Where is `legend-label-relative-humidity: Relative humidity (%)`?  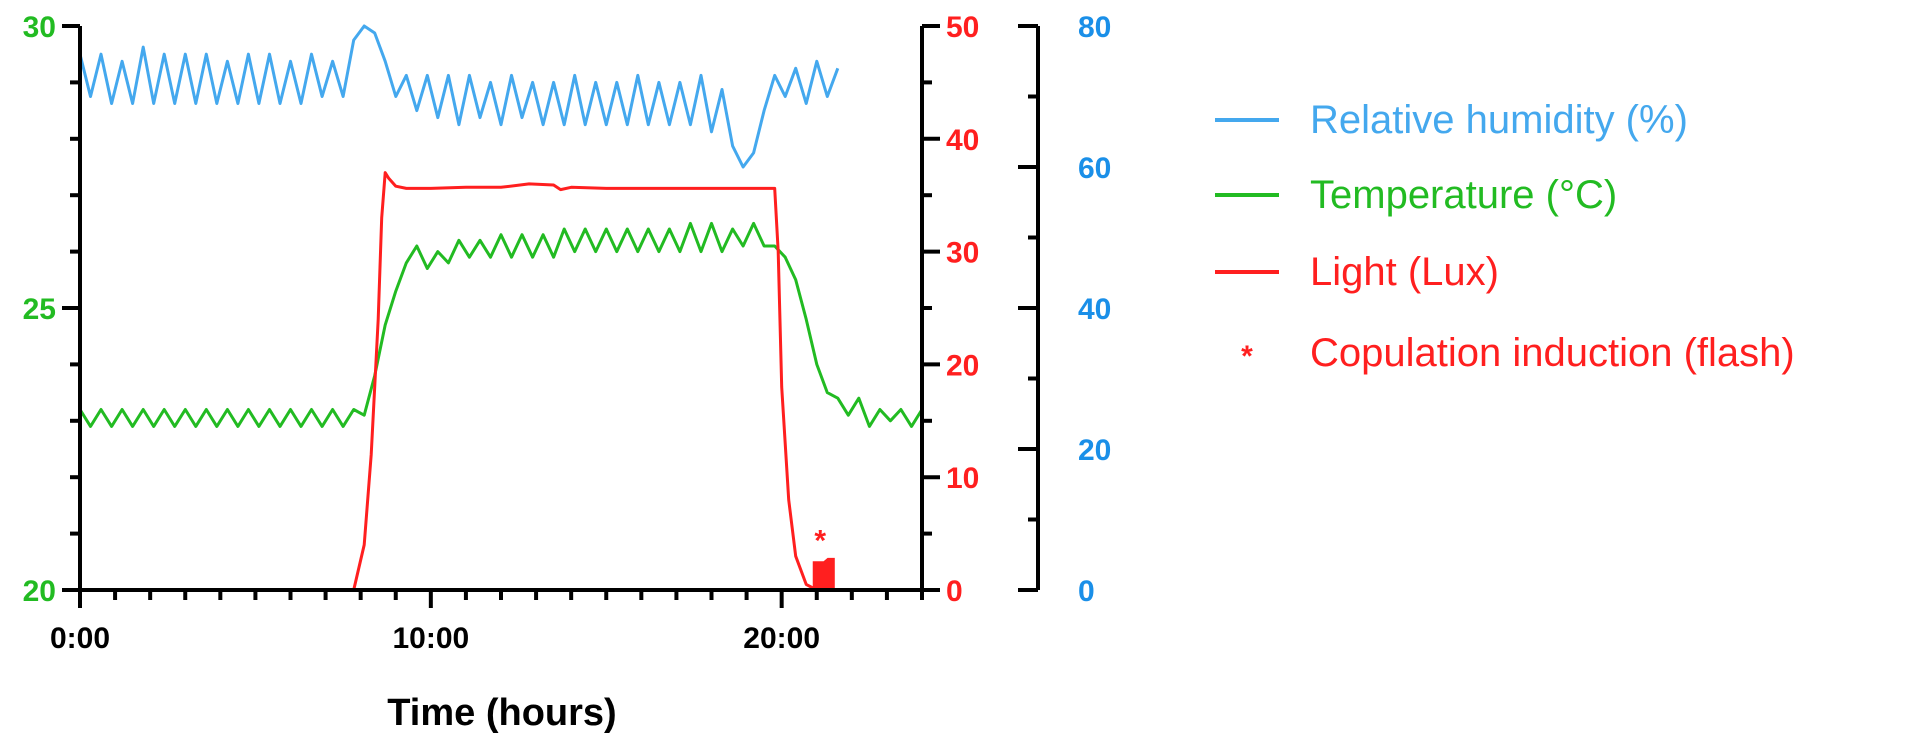
legend-label-relative-humidity: Relative humidity (%) is located at coordinates (1499, 120).